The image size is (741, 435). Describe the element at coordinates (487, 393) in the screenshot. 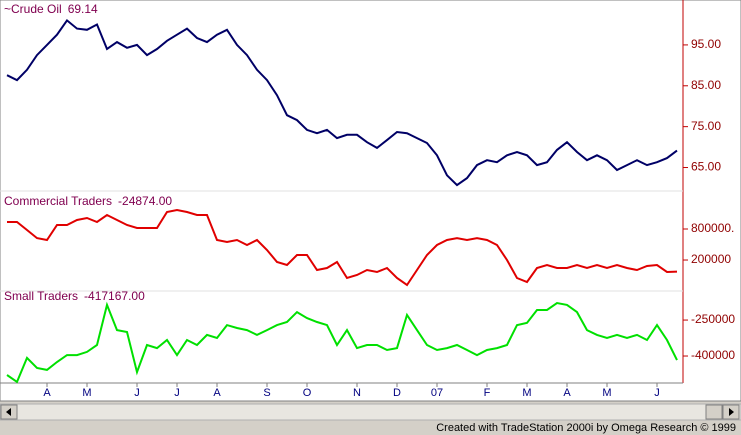

I see `x-tick-label: F` at that location.